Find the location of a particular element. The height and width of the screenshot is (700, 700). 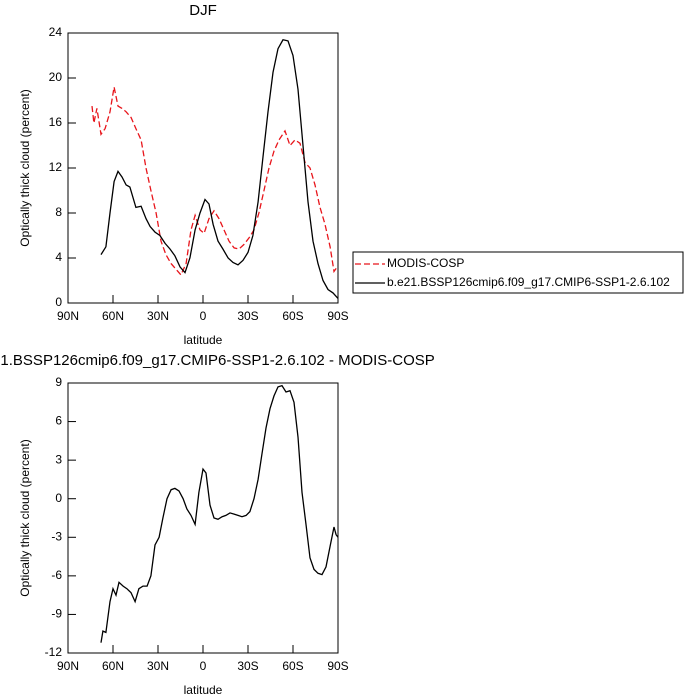

y-tick-label: 9 is located at coordinates (58, 382).